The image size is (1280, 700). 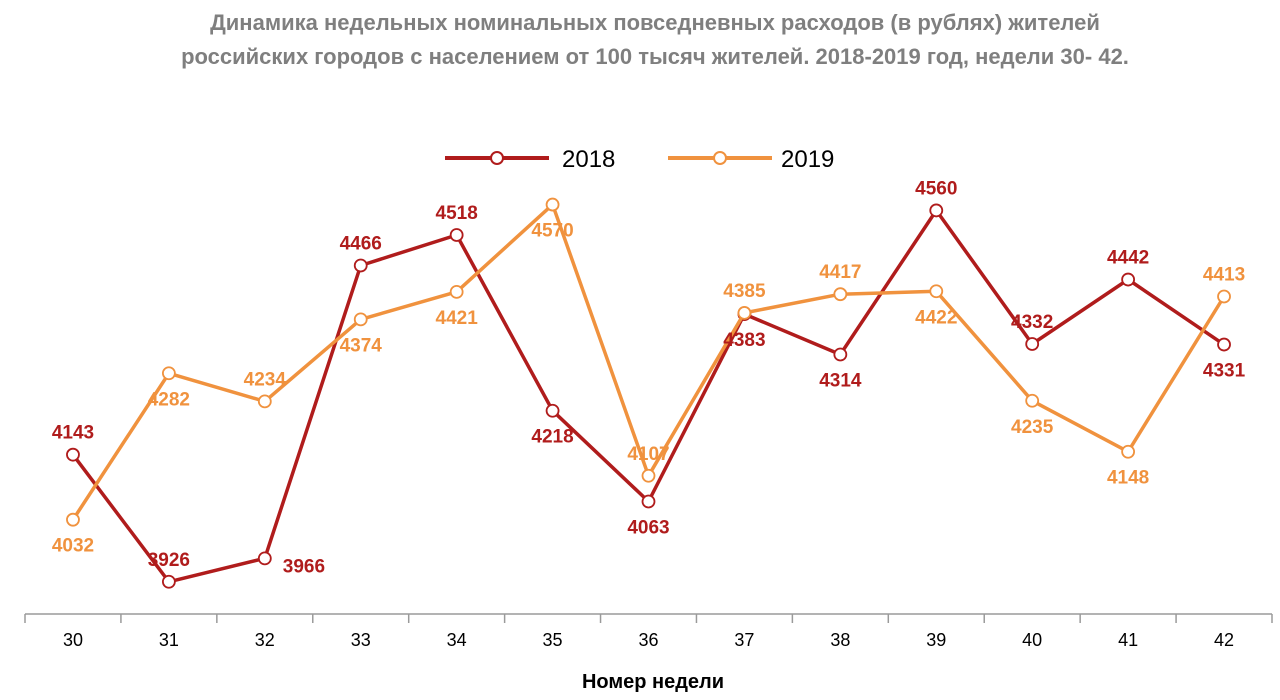 I want to click on x-tick-label: 42, so click(x=1224, y=640).